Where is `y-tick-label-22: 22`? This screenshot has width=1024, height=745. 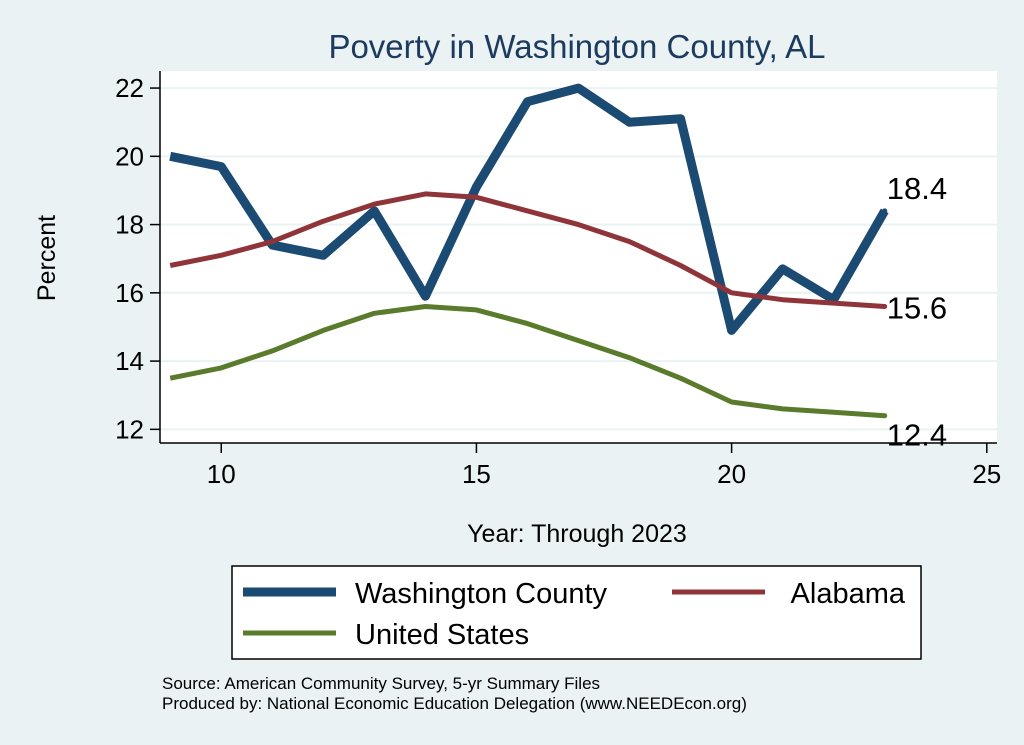
y-tick-label-22: 22 is located at coordinates (129, 88).